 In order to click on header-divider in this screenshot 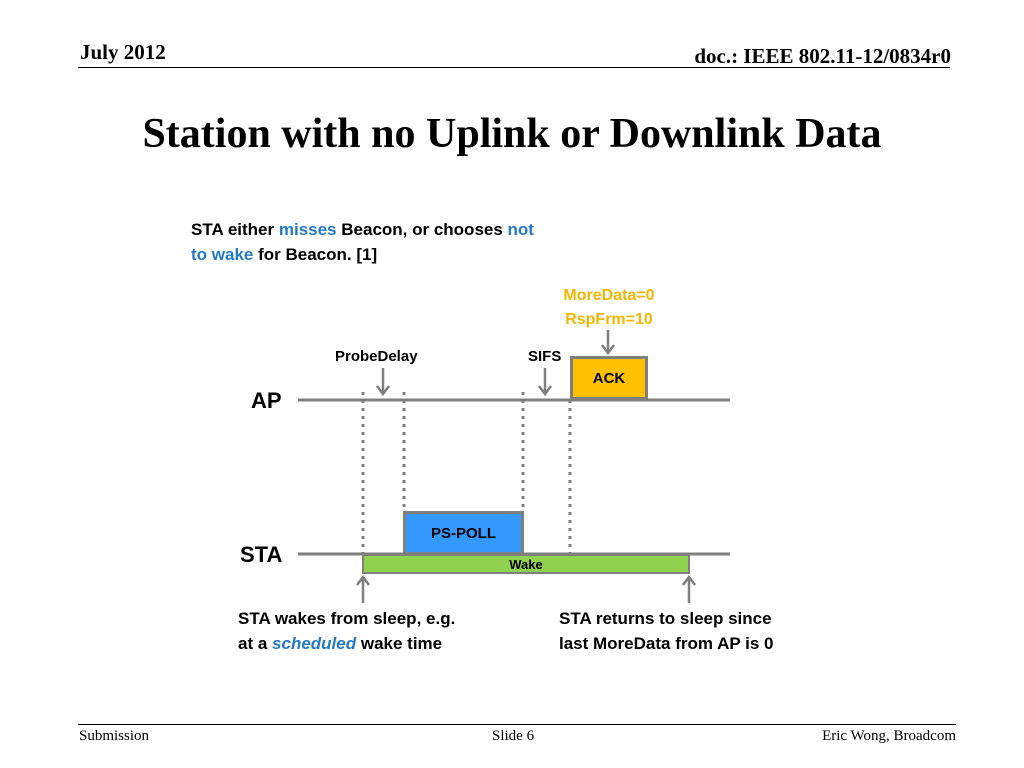, I will do `click(514, 67)`.